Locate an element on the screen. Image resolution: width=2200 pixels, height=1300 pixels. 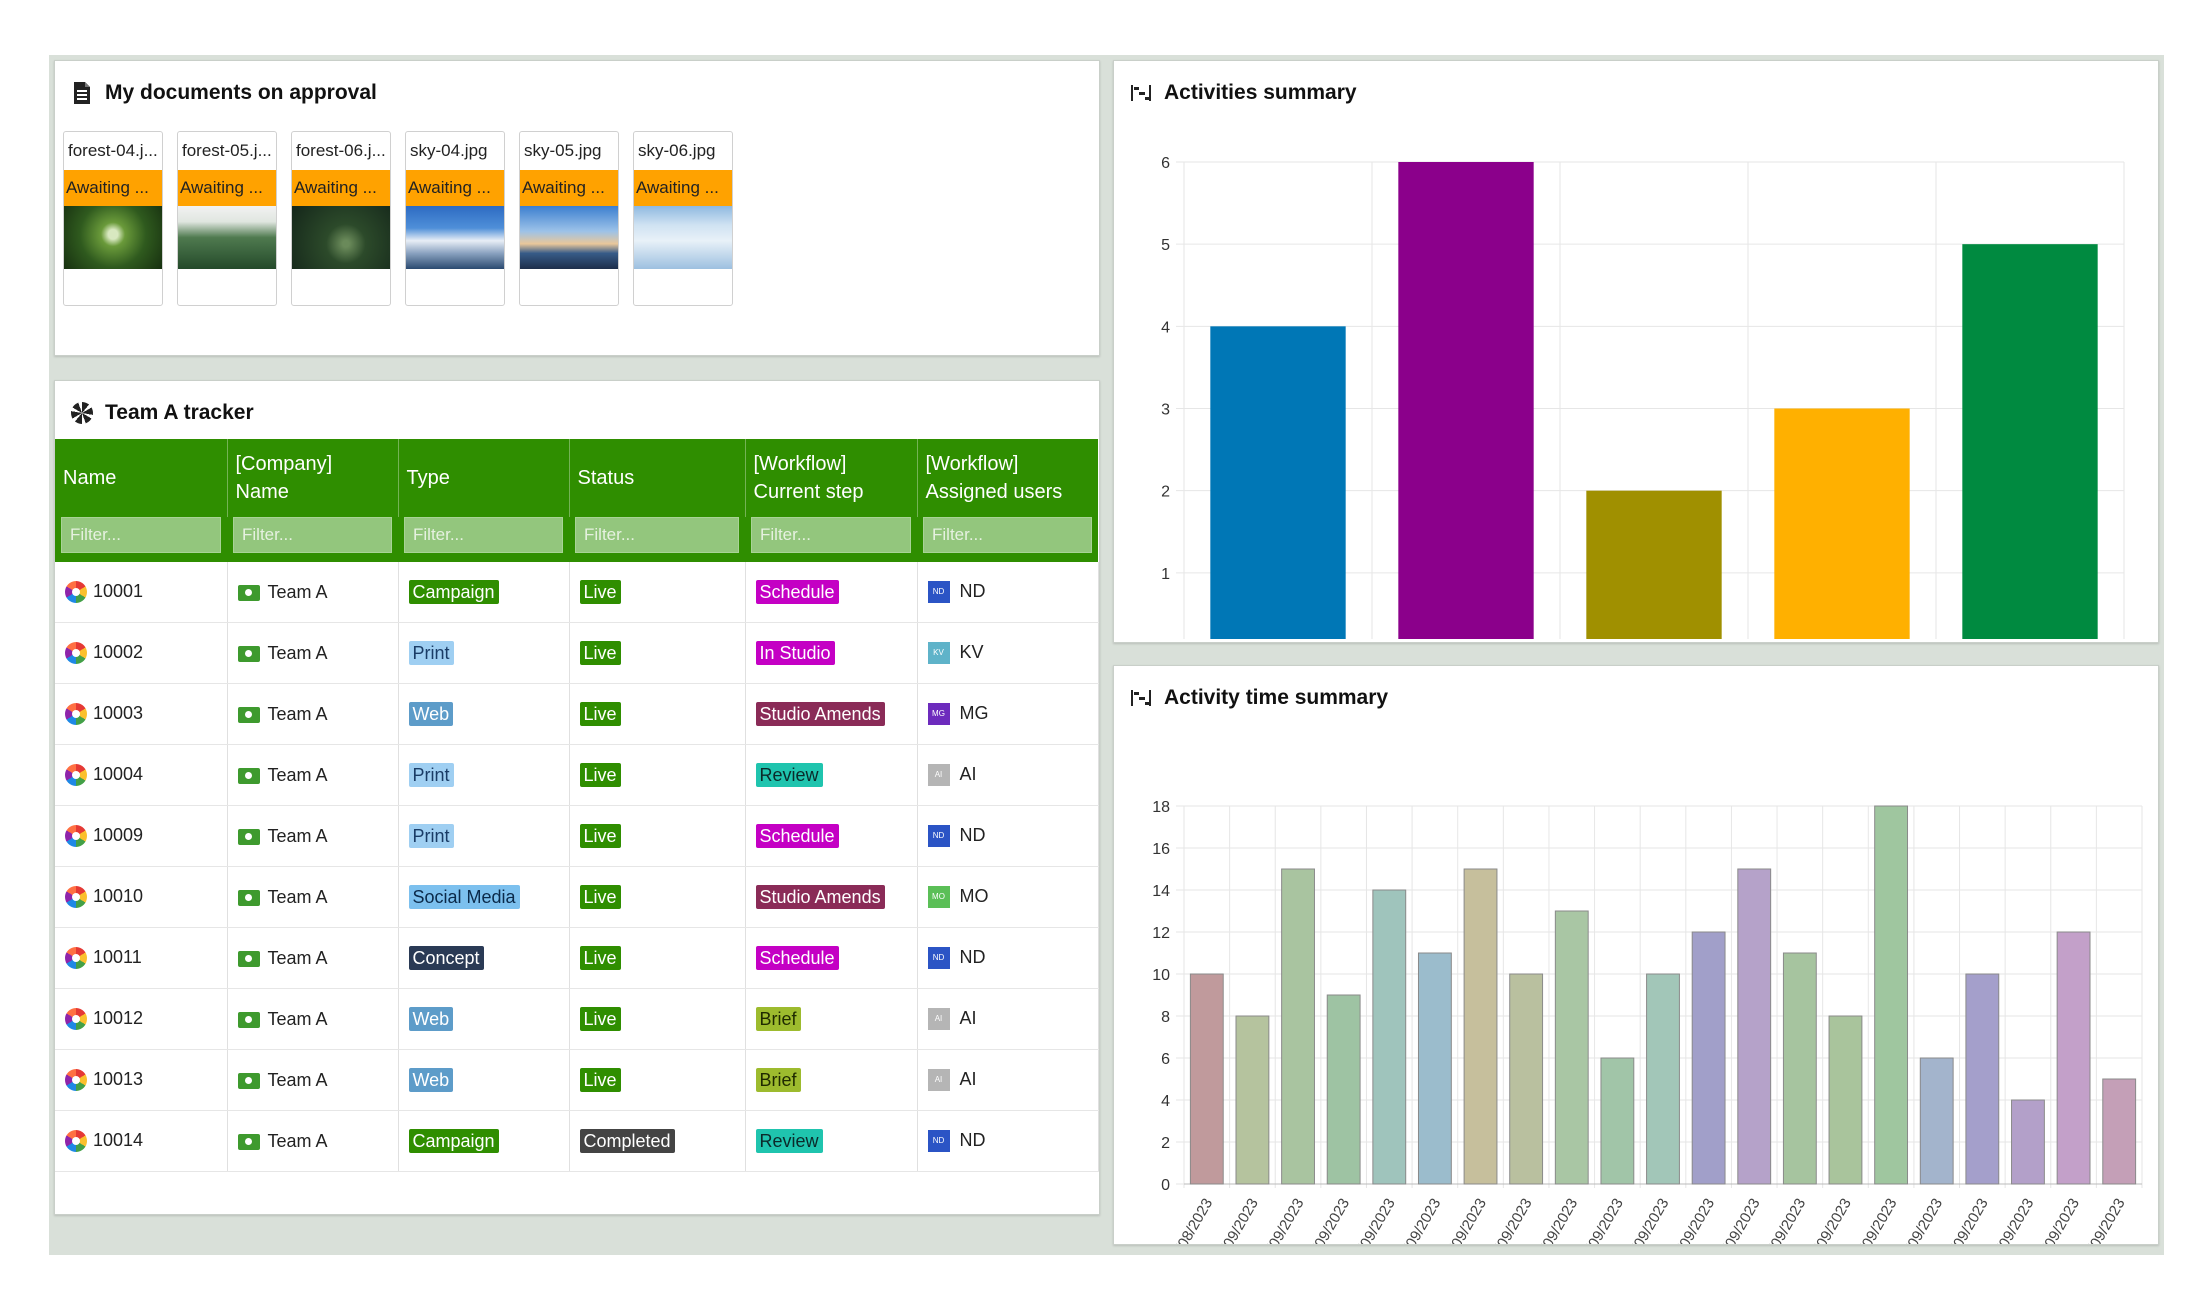
column-header: [Company] Name is located at coordinates (313, 478).